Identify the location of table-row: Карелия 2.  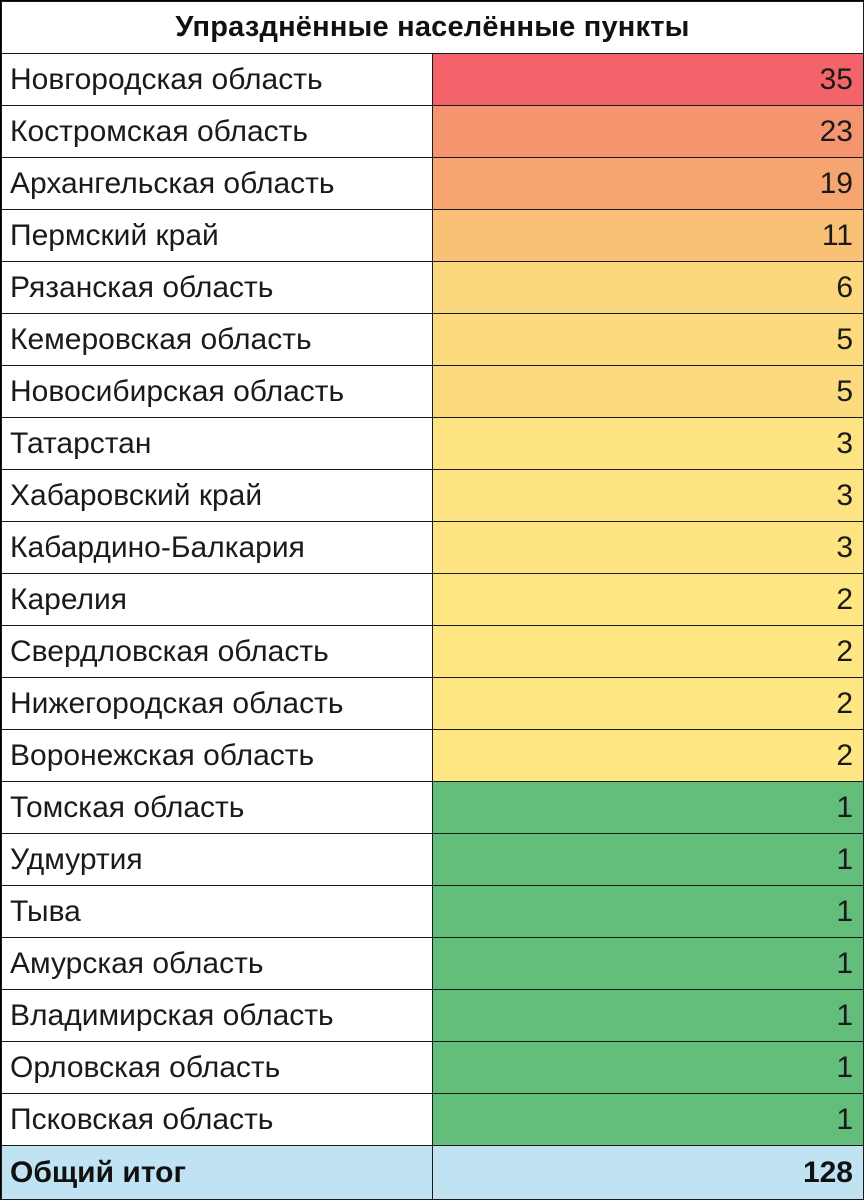
(432, 599).